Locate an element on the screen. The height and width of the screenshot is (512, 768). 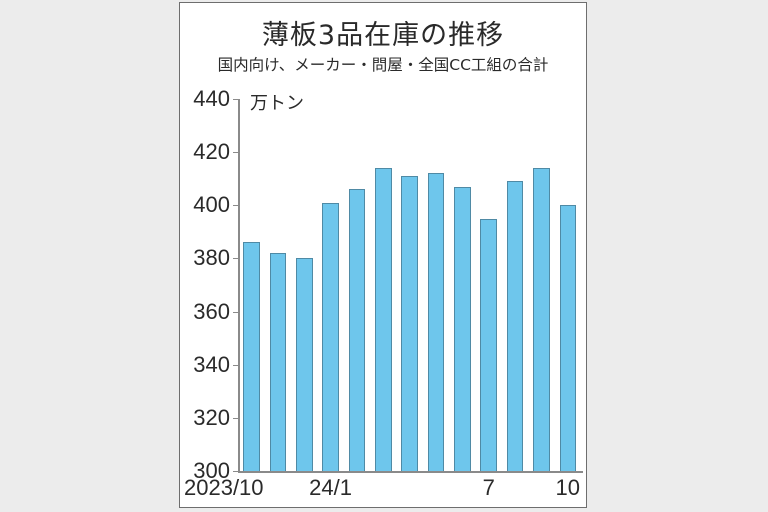
chart-title: 薄板3品在庫の推移 is located at coordinates (383, 35).